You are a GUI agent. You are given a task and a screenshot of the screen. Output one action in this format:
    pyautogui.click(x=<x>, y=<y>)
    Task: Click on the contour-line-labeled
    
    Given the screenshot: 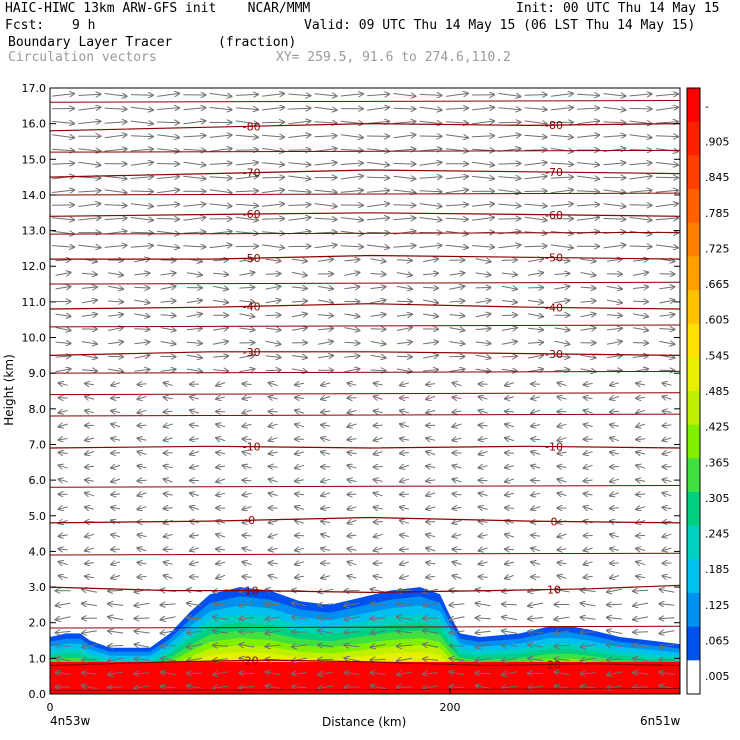 What is the action you would take?
    pyautogui.click(x=365, y=663)
    